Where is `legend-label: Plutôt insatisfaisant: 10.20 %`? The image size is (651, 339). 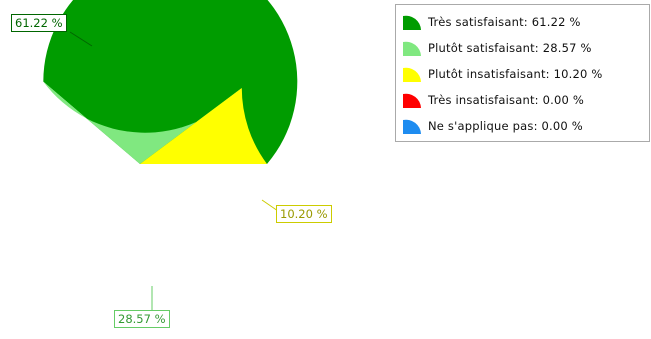
legend-label: Plutôt insatisfaisant: 10.20 % is located at coordinates (515, 74).